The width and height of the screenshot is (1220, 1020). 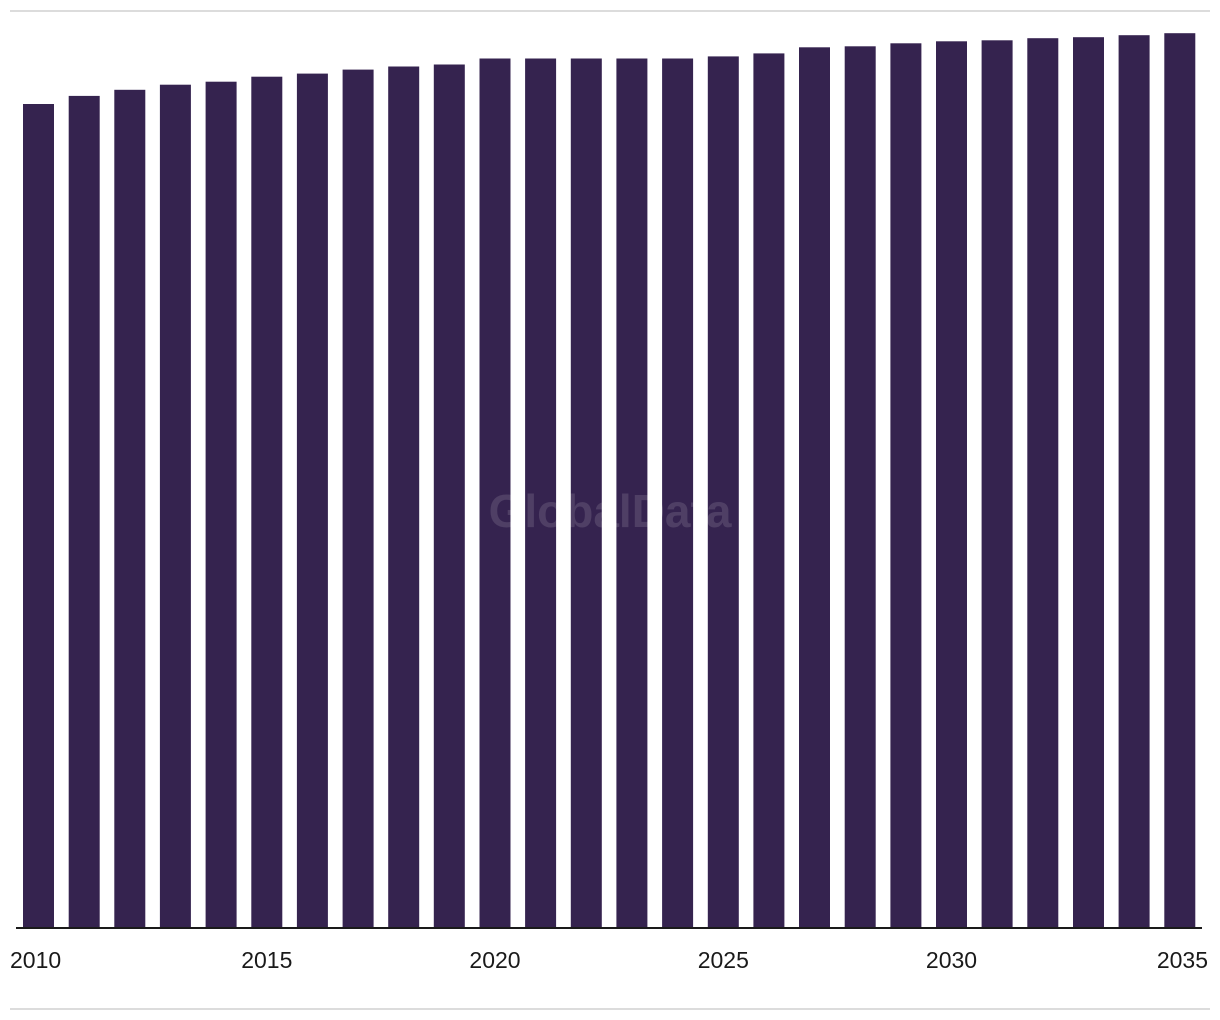 I want to click on bar-2033, so click(x=1088, y=482).